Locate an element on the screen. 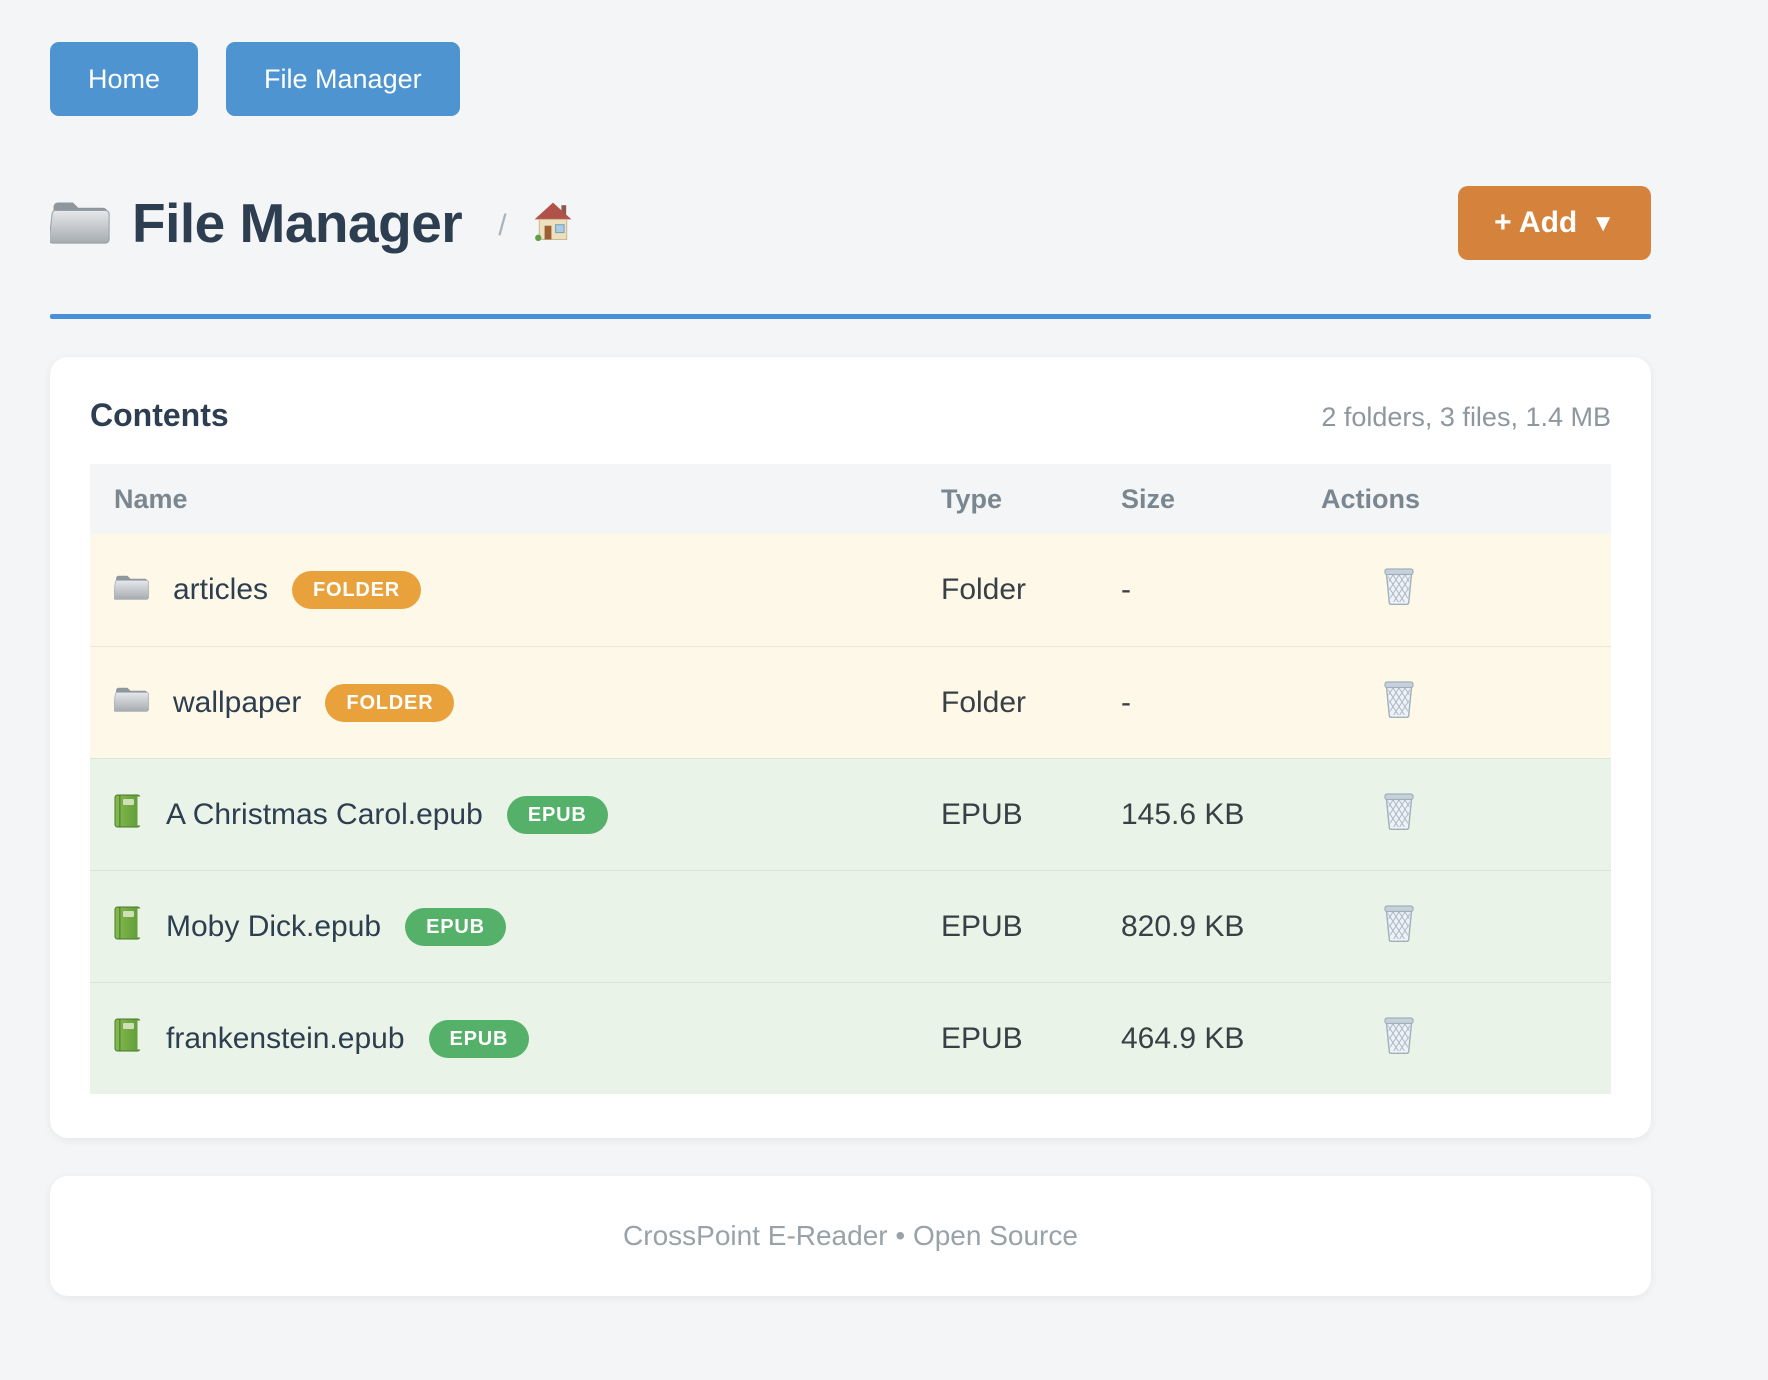  home-breadcrumb-icon is located at coordinates (553, 223).